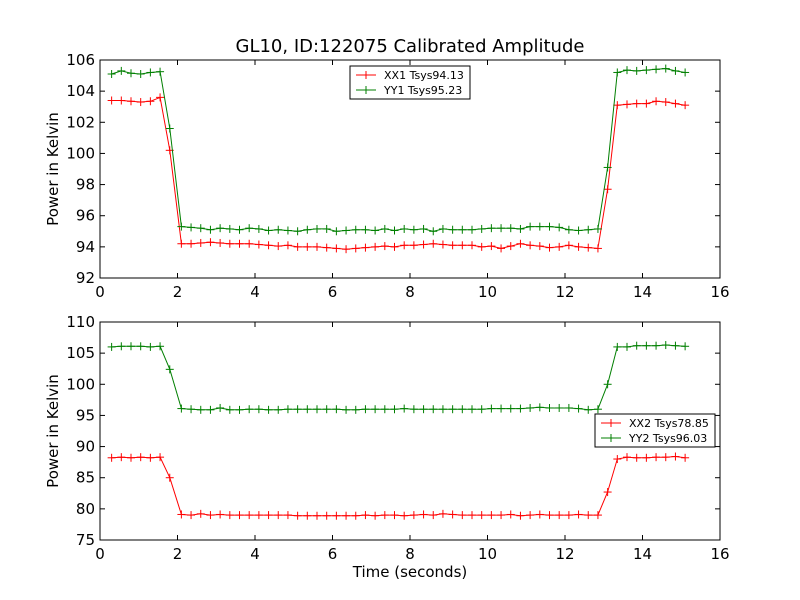 This screenshot has height=600, width=800. I want to click on series-yy2, so click(398, 377).